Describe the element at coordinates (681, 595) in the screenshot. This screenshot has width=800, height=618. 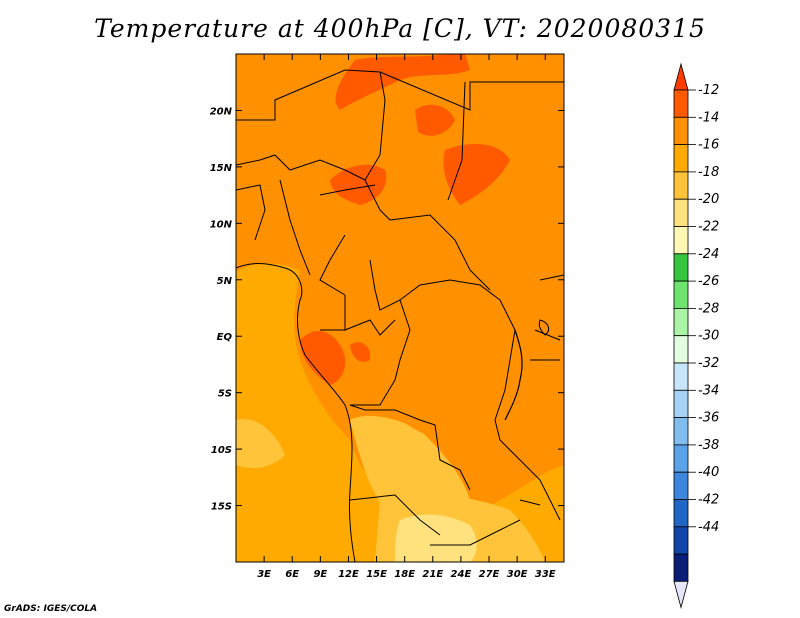
I see `colorbar-bottom-arrow` at that location.